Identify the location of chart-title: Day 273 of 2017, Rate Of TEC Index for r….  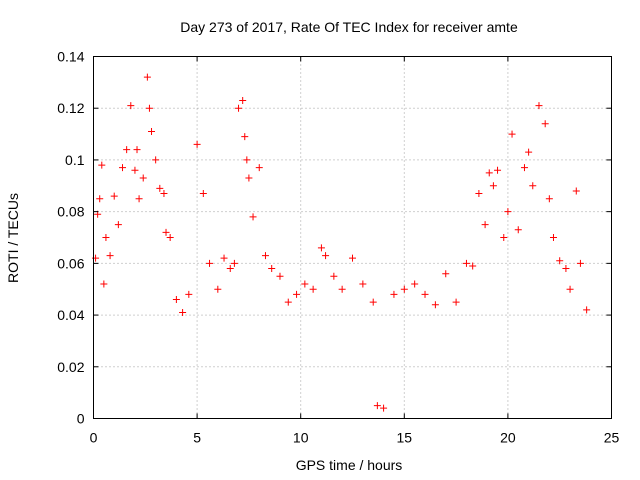
(349, 27).